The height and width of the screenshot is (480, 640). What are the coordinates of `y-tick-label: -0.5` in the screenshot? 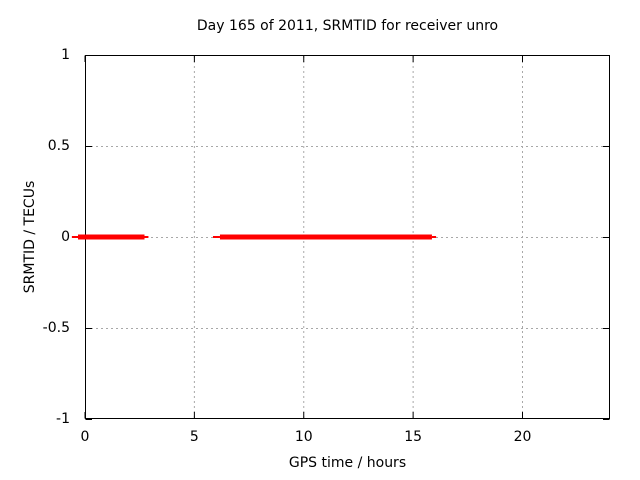 It's located at (56, 328).